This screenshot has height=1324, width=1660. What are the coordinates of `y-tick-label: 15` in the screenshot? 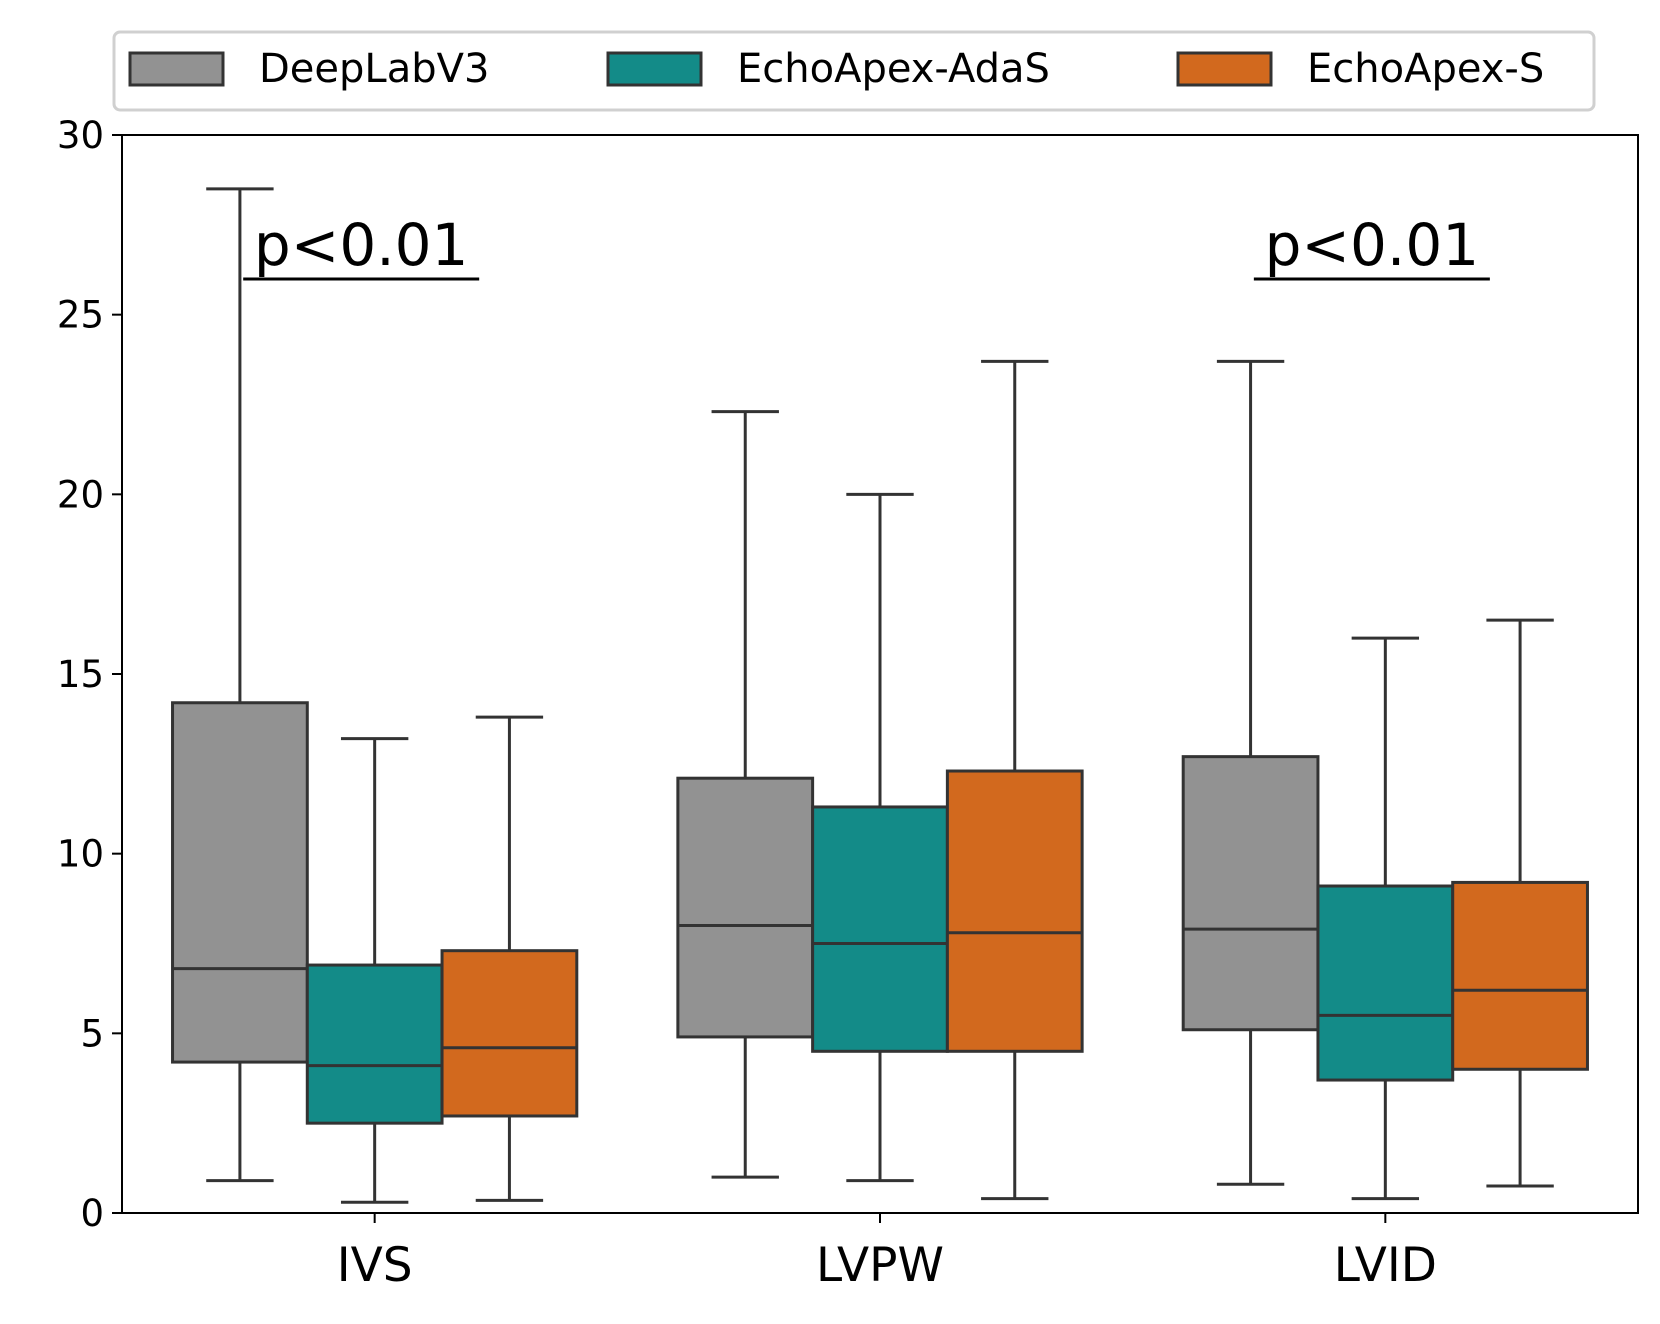 It's located at (80, 674).